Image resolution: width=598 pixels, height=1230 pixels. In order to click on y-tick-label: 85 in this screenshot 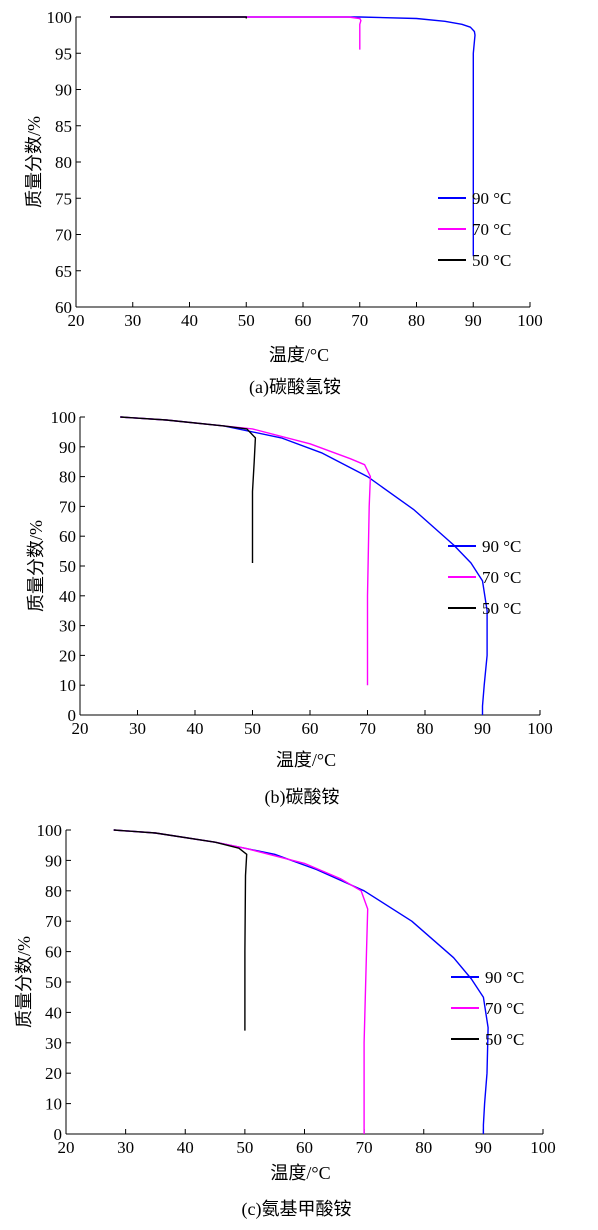, I will do `click(63, 126)`.